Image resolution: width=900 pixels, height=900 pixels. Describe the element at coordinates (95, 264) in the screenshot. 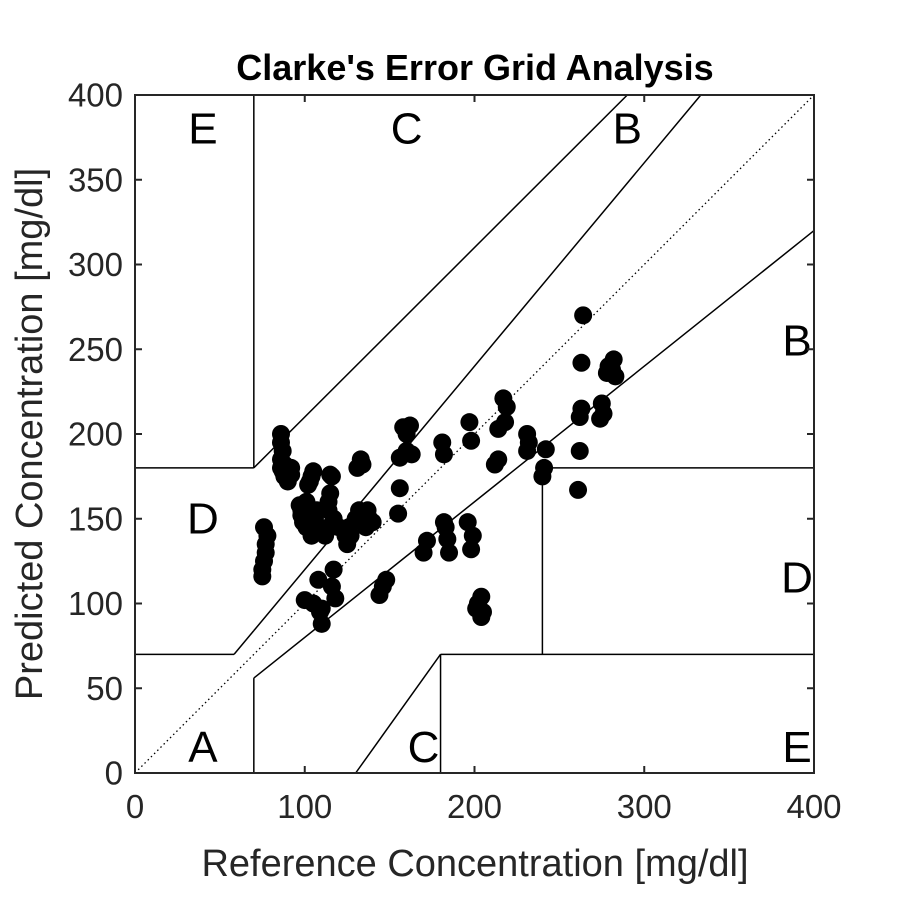

I see `y-tick-label: 300` at that location.